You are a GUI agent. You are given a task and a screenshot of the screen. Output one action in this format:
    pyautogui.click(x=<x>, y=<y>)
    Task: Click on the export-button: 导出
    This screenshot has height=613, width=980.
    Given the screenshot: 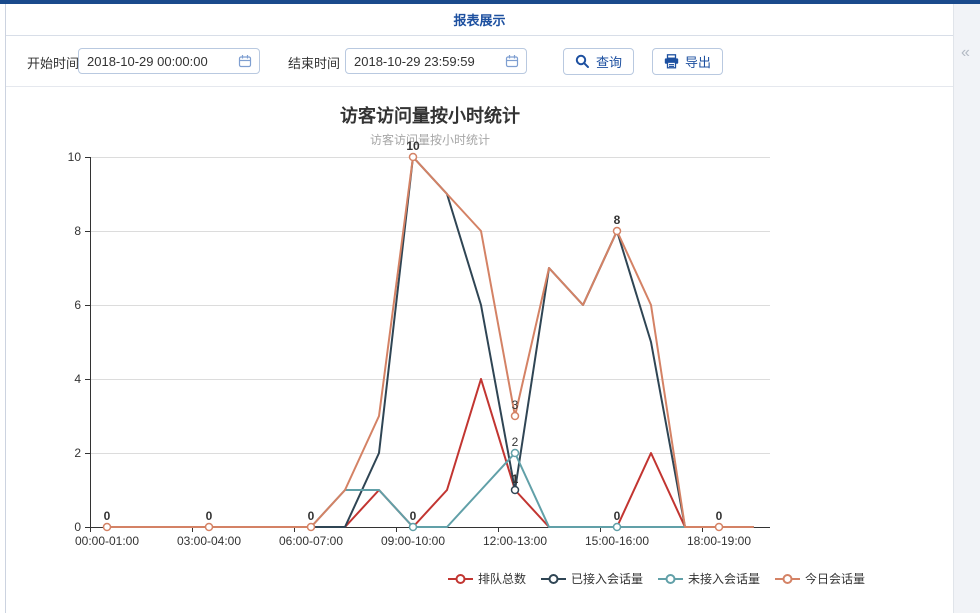 What is the action you would take?
    pyautogui.click(x=688, y=61)
    